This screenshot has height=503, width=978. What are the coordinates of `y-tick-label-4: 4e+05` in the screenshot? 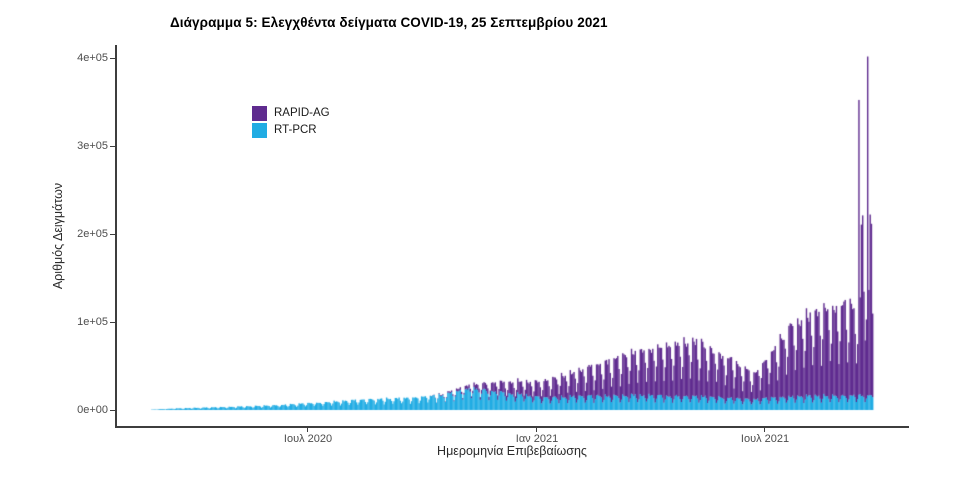 It's located at (92, 58).